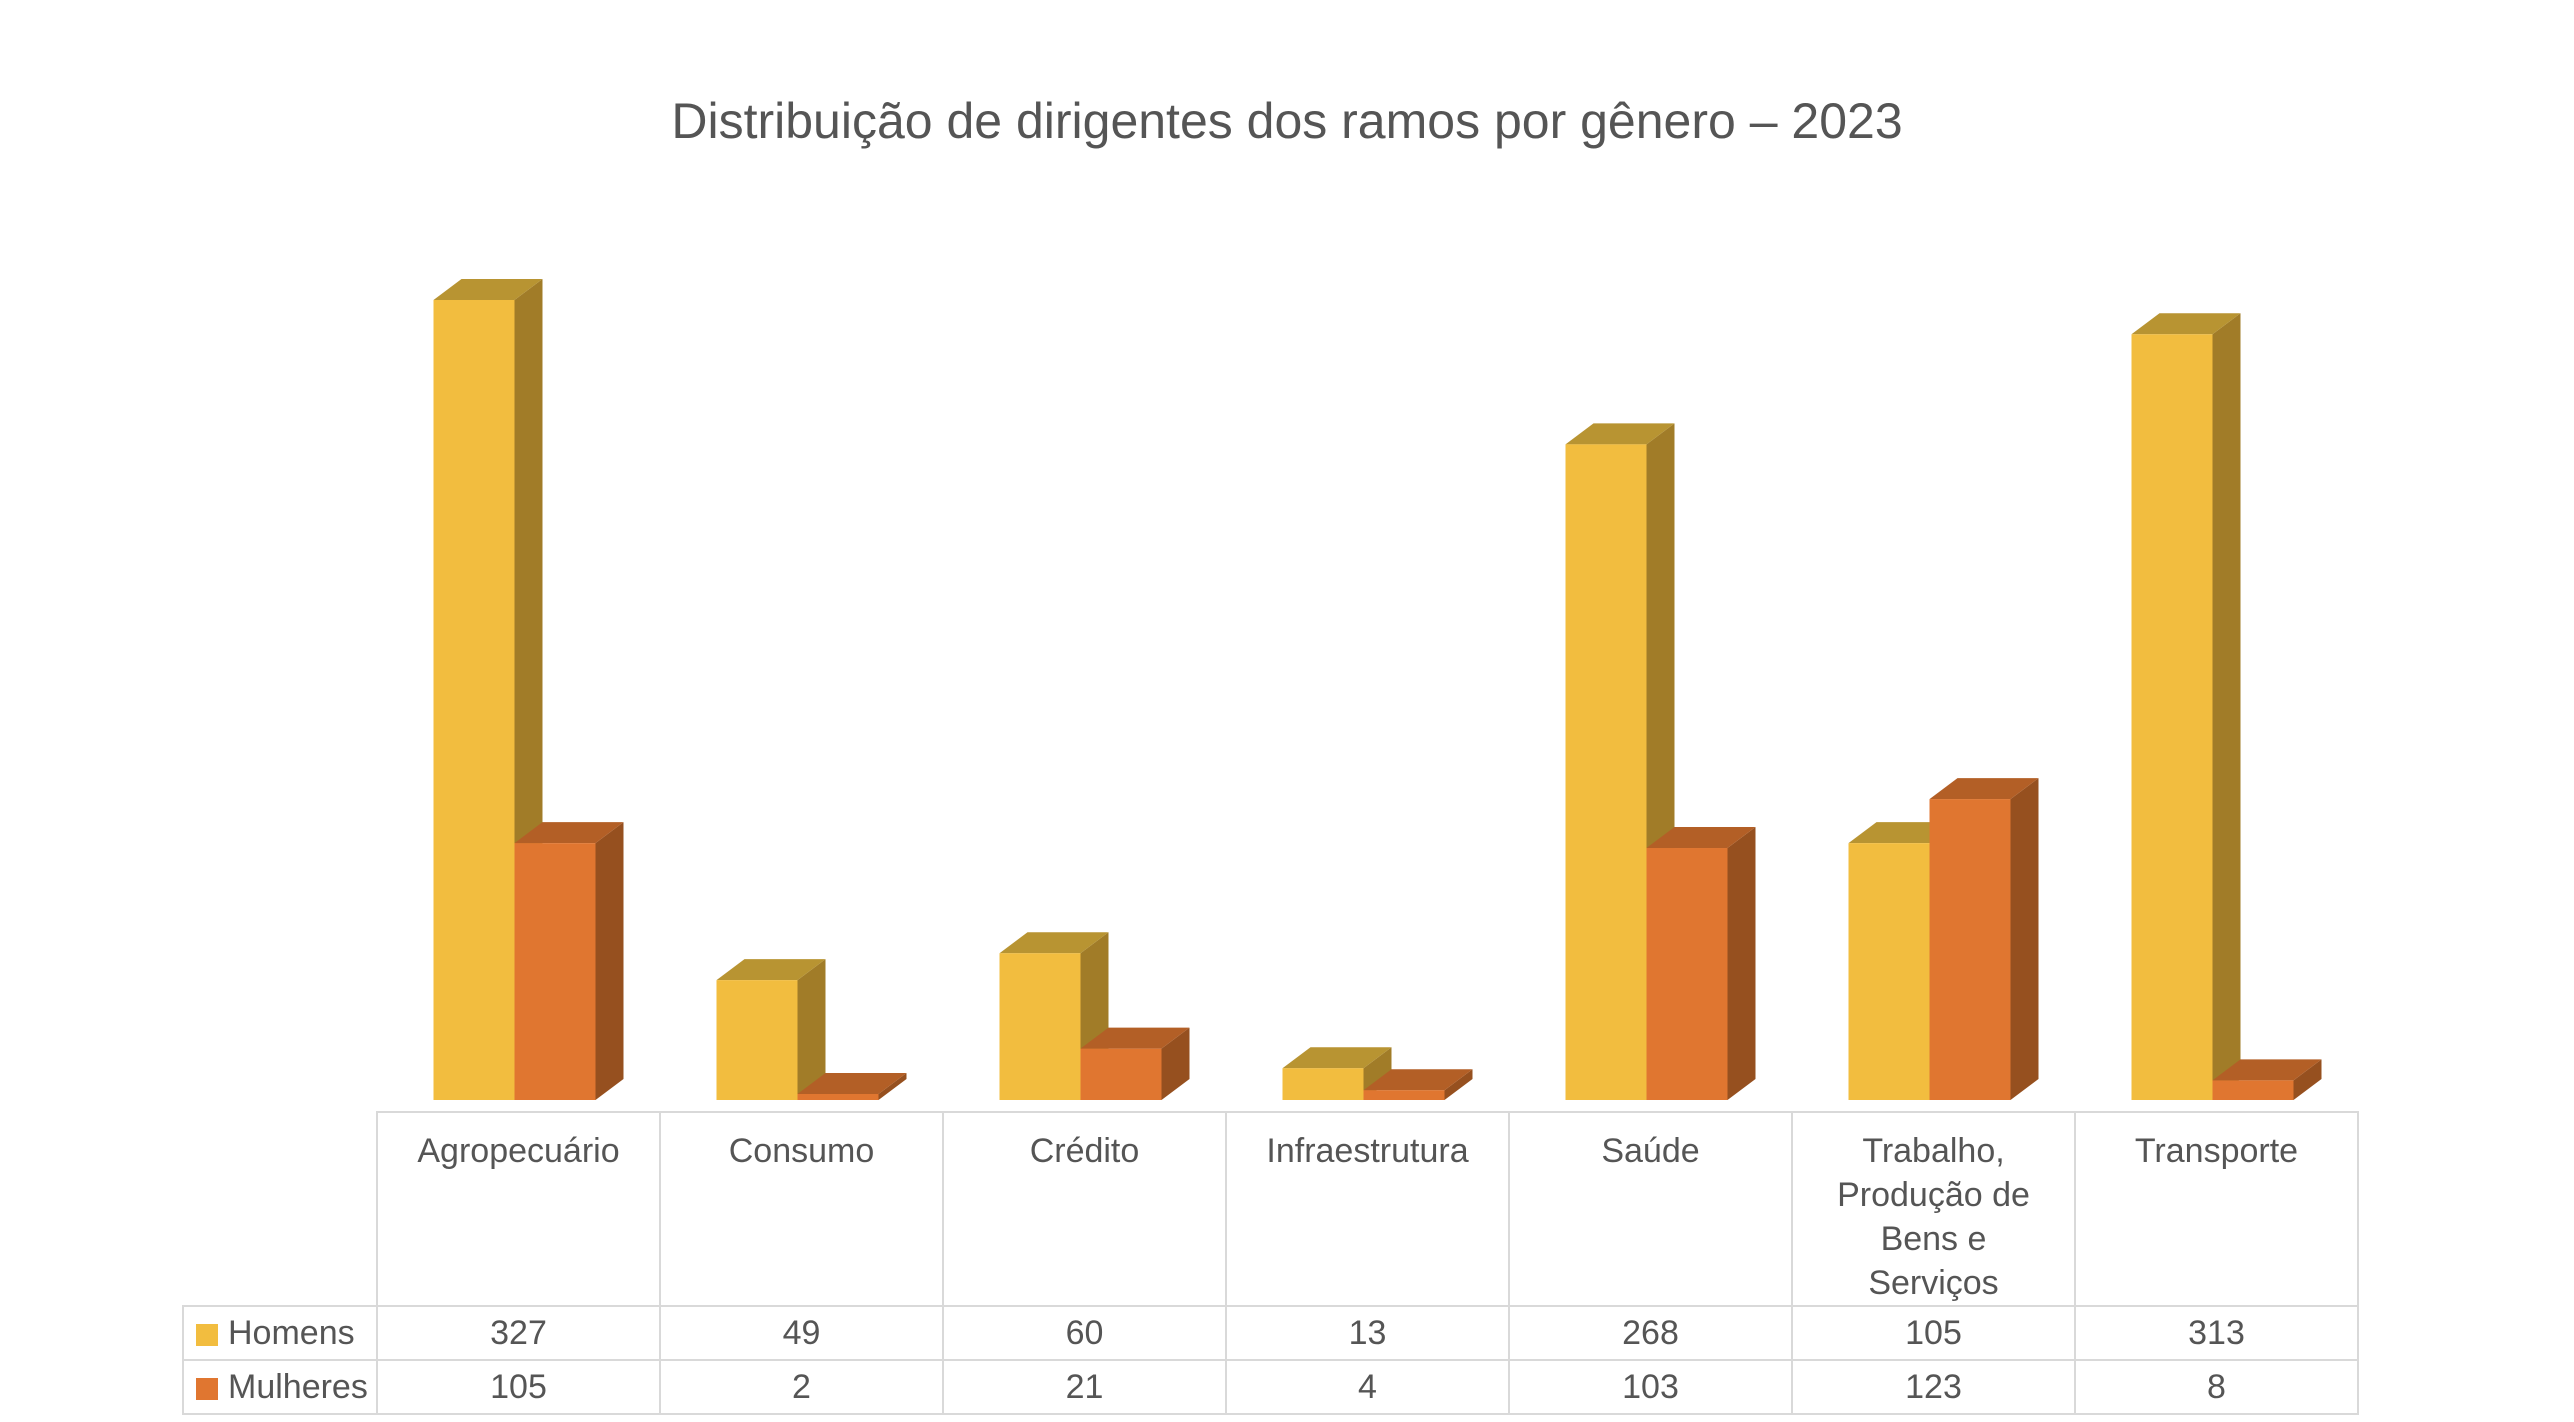 Image resolution: width=2574 pixels, height=1422 pixels. I want to click on category-label: Saúde, so click(1650, 1209).